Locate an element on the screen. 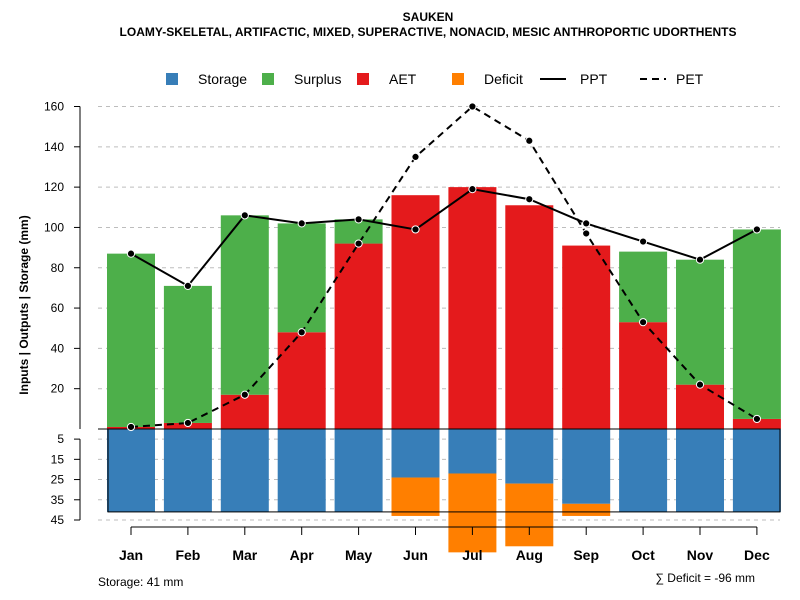  month-label-apr: Apr is located at coordinates (302, 555).